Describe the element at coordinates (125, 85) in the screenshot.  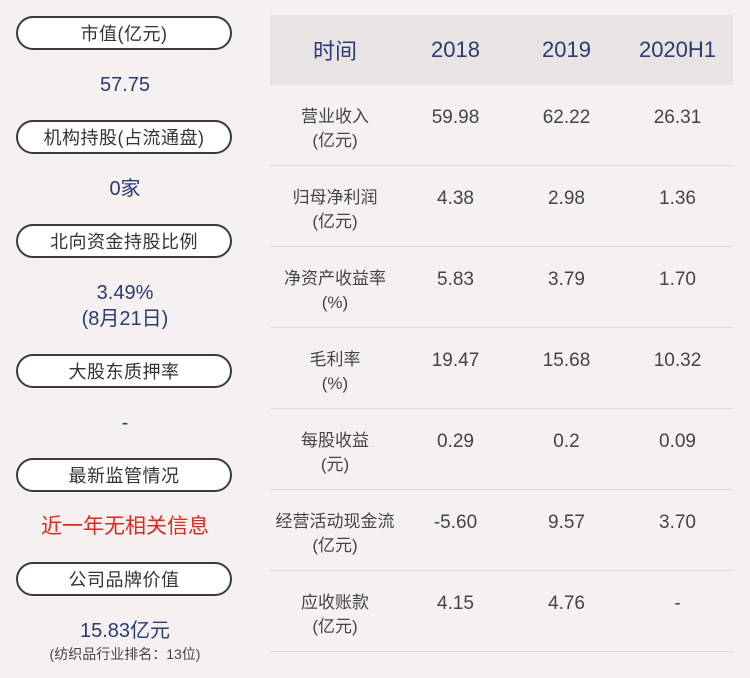
I see `market-cap-value: 57.75` at that location.